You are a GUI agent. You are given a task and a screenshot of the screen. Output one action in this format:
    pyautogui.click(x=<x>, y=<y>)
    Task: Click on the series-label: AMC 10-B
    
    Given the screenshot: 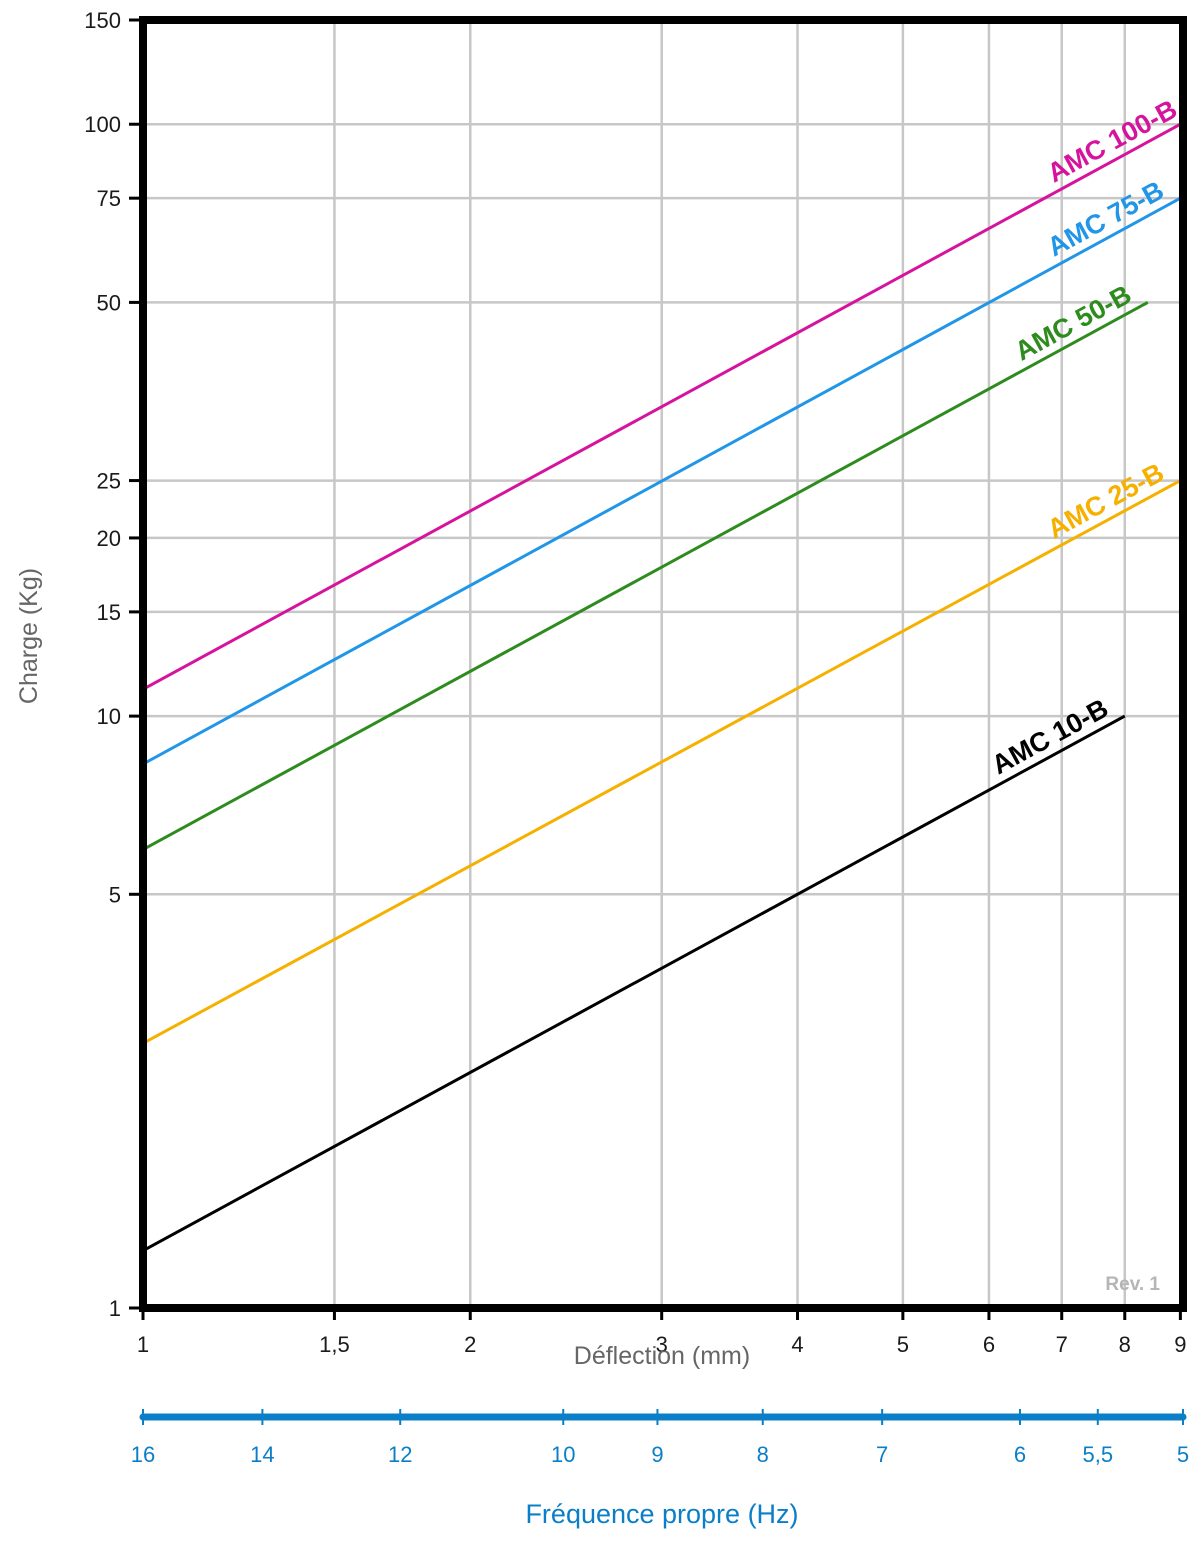 What is the action you would take?
    pyautogui.click(x=1050, y=736)
    